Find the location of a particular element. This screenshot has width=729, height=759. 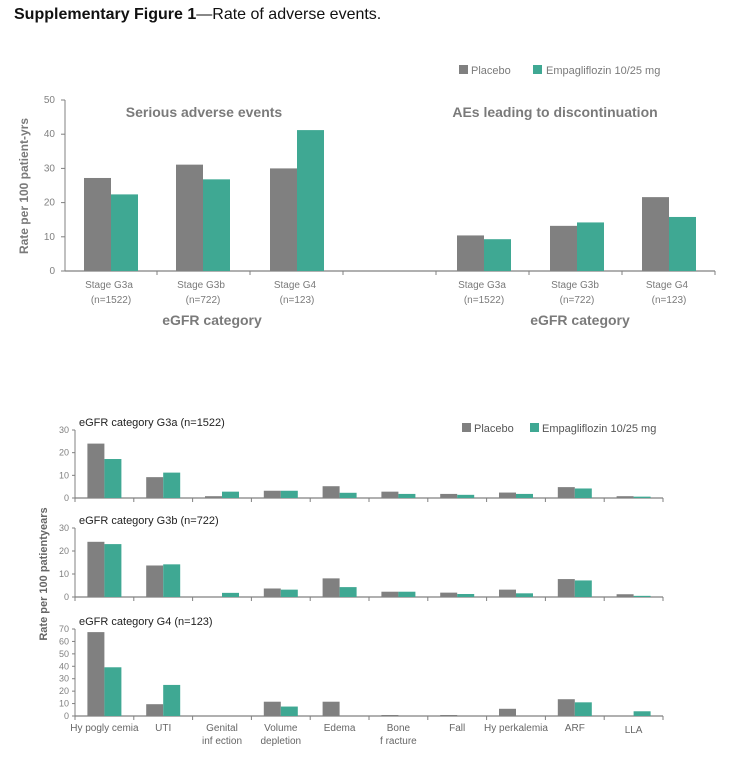

y-tick-label-g4: 30 is located at coordinates (64, 679).